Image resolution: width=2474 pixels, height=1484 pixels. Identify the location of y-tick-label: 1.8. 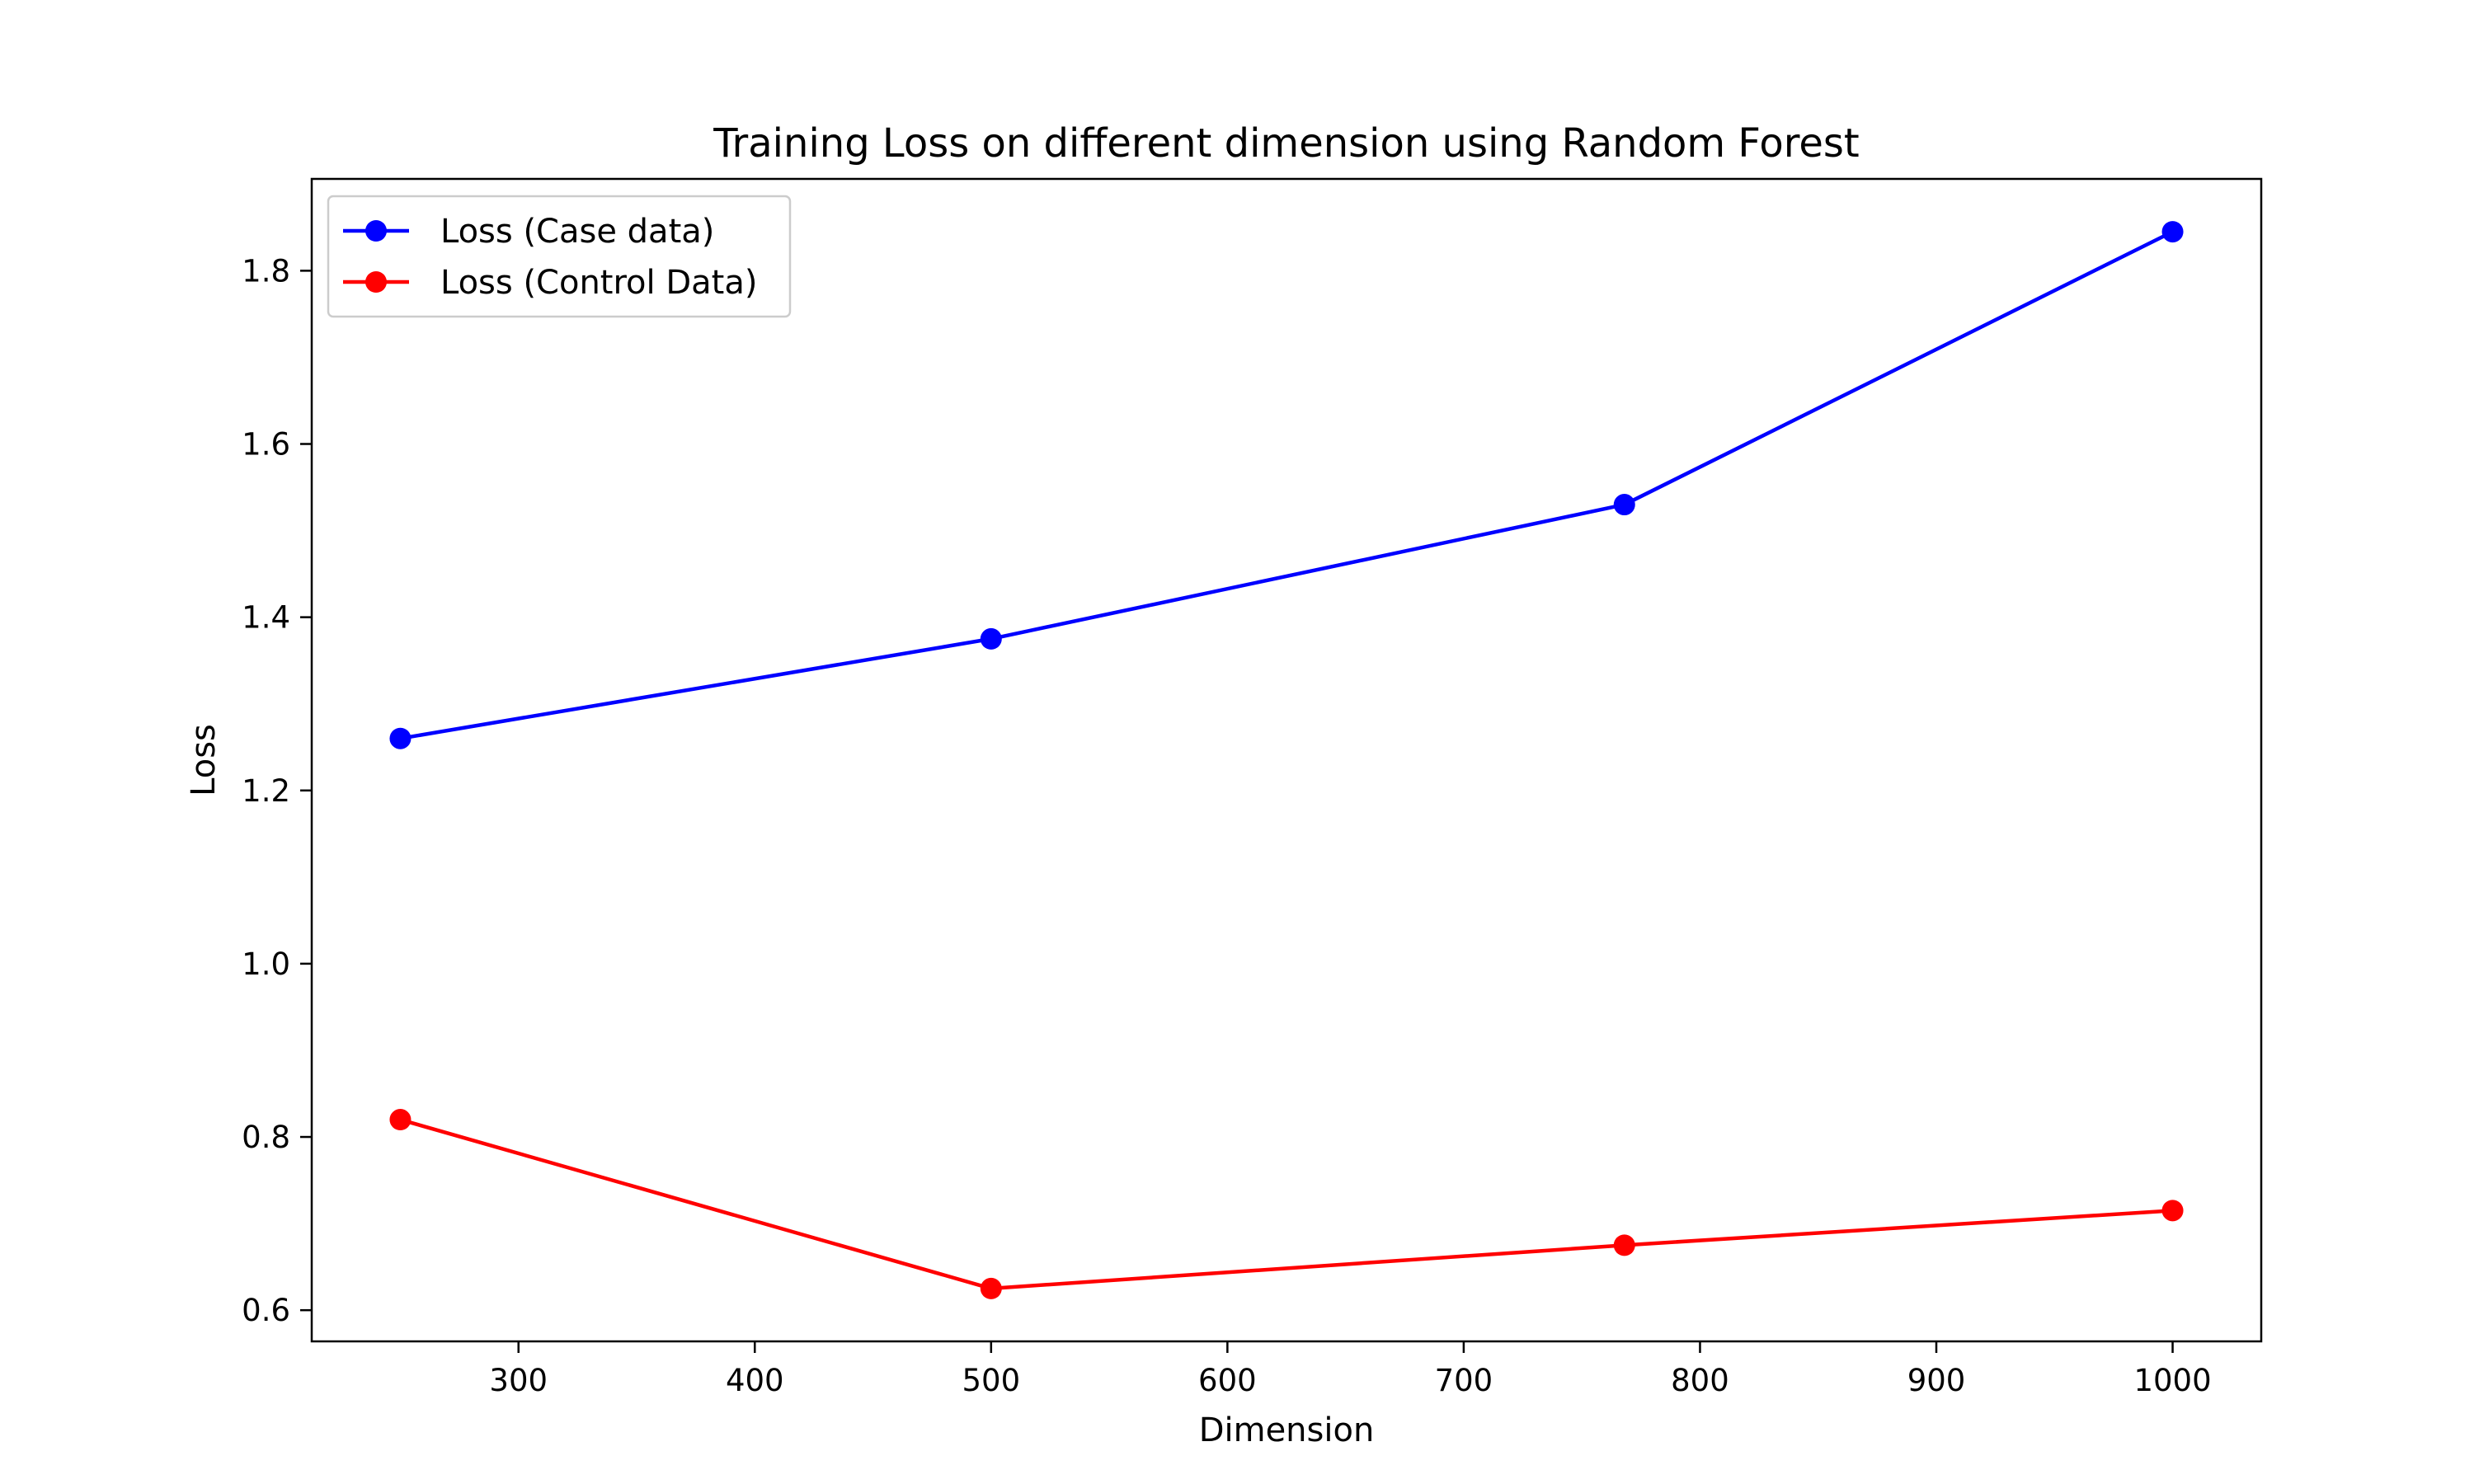
(266, 271).